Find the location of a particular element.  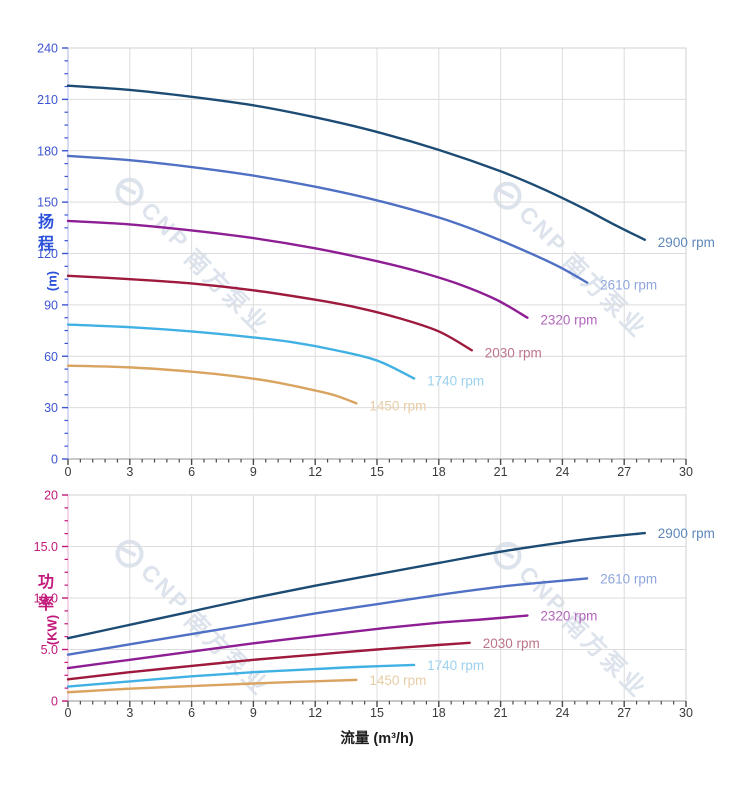

power-axis-unit: (KW) is located at coordinates (52, 630).